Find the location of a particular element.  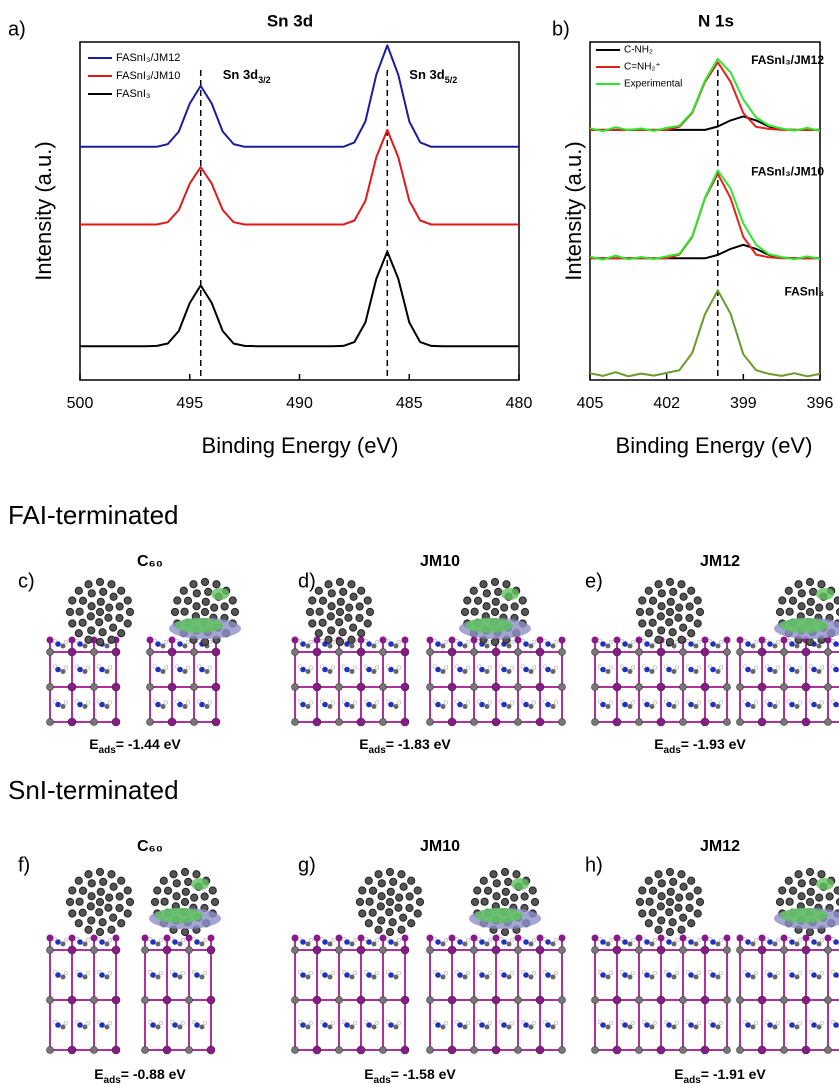

energy-symbol: E is located at coordinates (678, 1074).